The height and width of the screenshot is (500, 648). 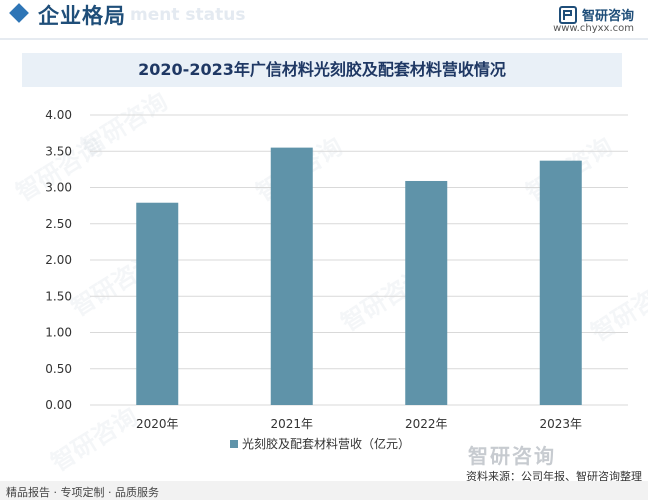 I want to click on x-tick-label: 2023年, so click(x=560, y=424).